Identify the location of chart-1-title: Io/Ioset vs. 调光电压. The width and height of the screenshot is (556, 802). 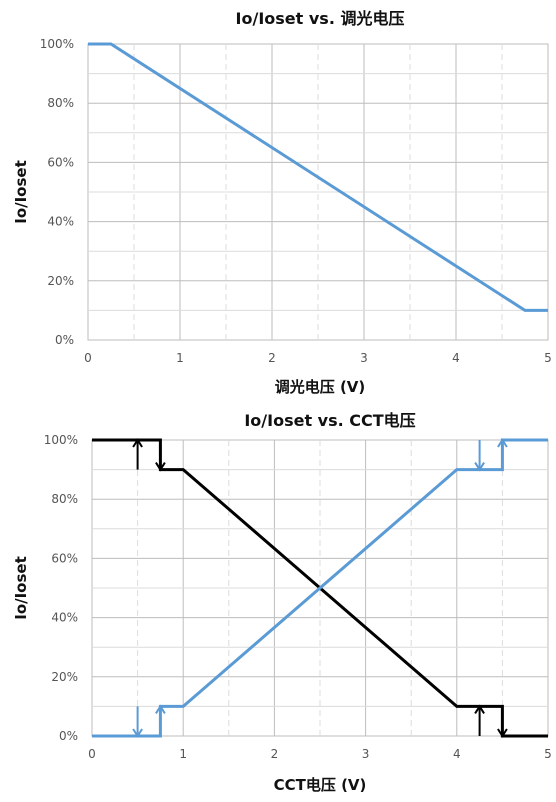
(320, 18).